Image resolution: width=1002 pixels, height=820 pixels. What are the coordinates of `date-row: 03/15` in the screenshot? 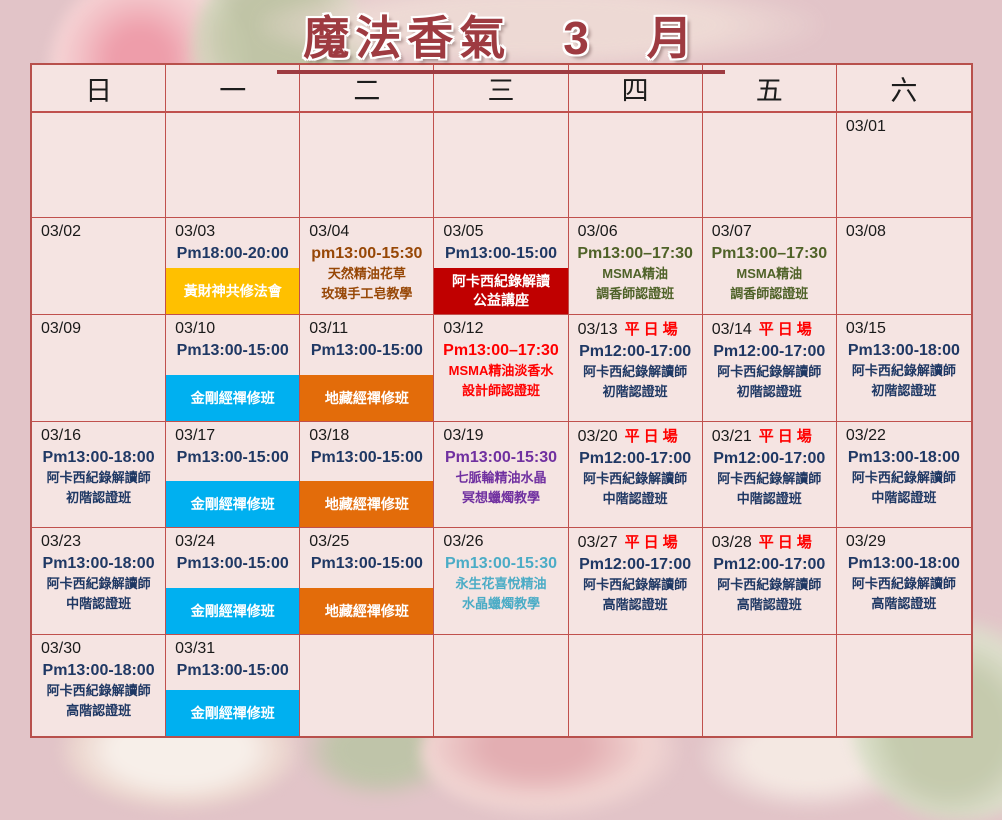 It's located at (904, 327).